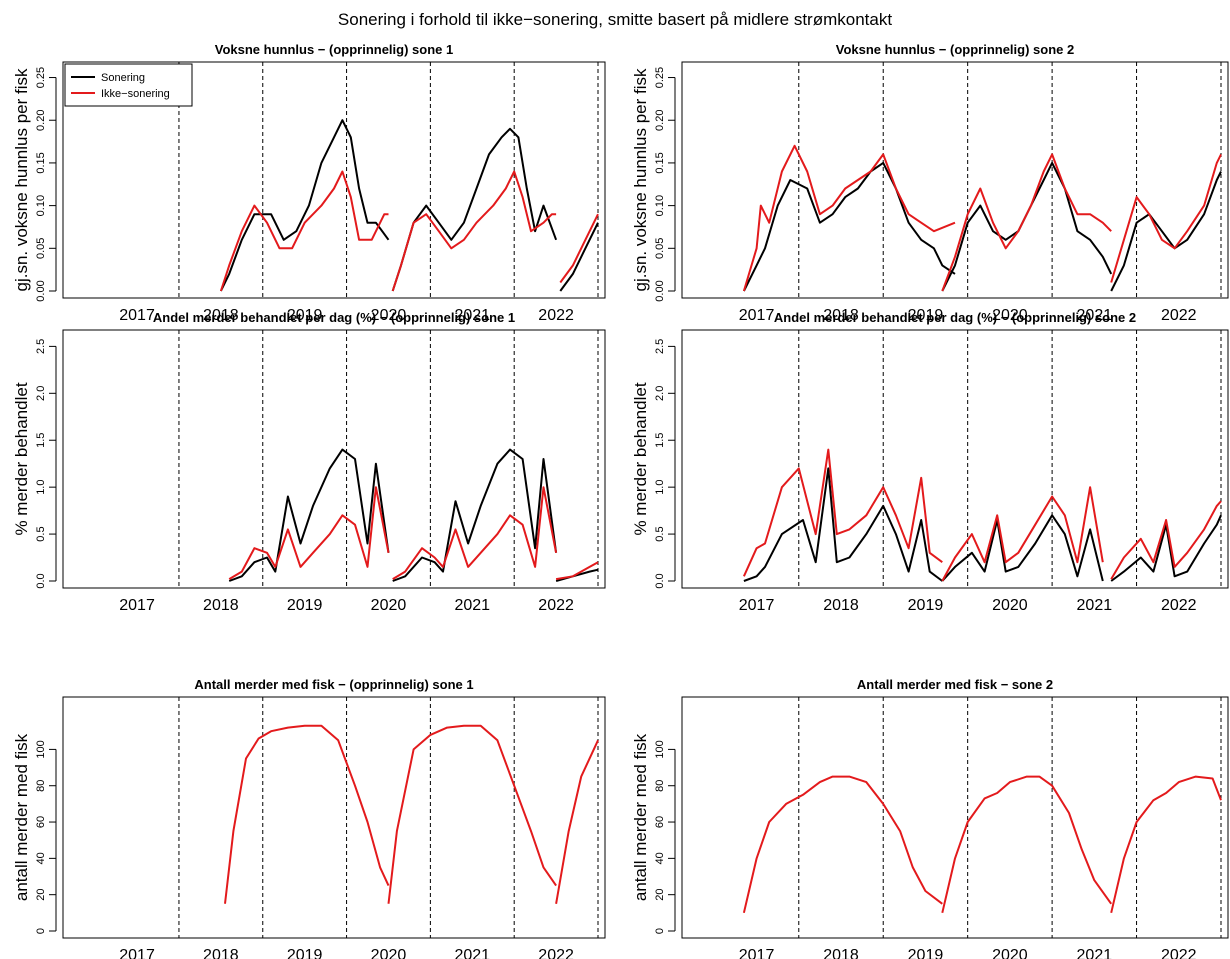 The height and width of the screenshot is (959, 1230). What do you see at coordinates (41, 77) in the screenshot?
I see `panel-1-y-tick-label-6: 0.25` at bounding box center [41, 77].